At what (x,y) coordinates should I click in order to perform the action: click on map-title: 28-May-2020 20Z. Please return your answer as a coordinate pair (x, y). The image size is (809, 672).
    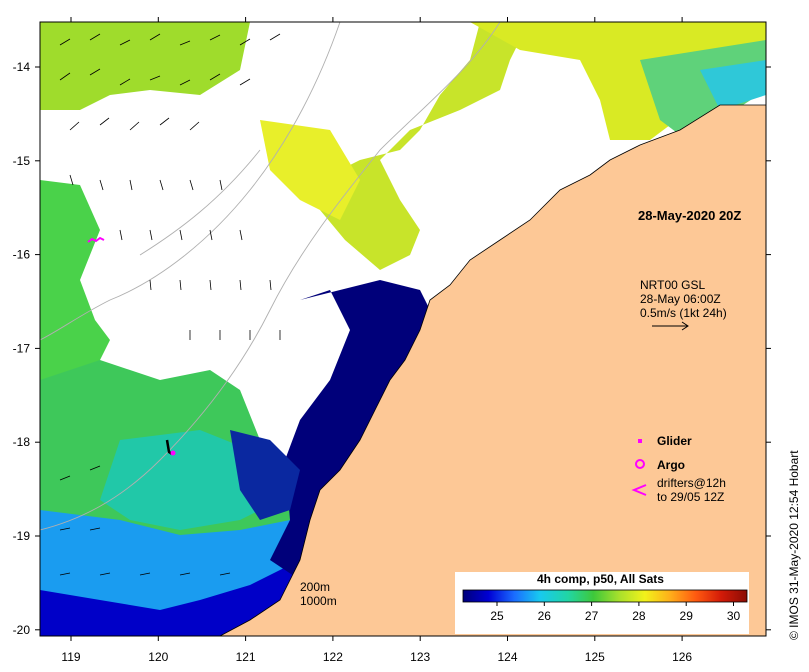
    Looking at the image, I should click on (689, 215).